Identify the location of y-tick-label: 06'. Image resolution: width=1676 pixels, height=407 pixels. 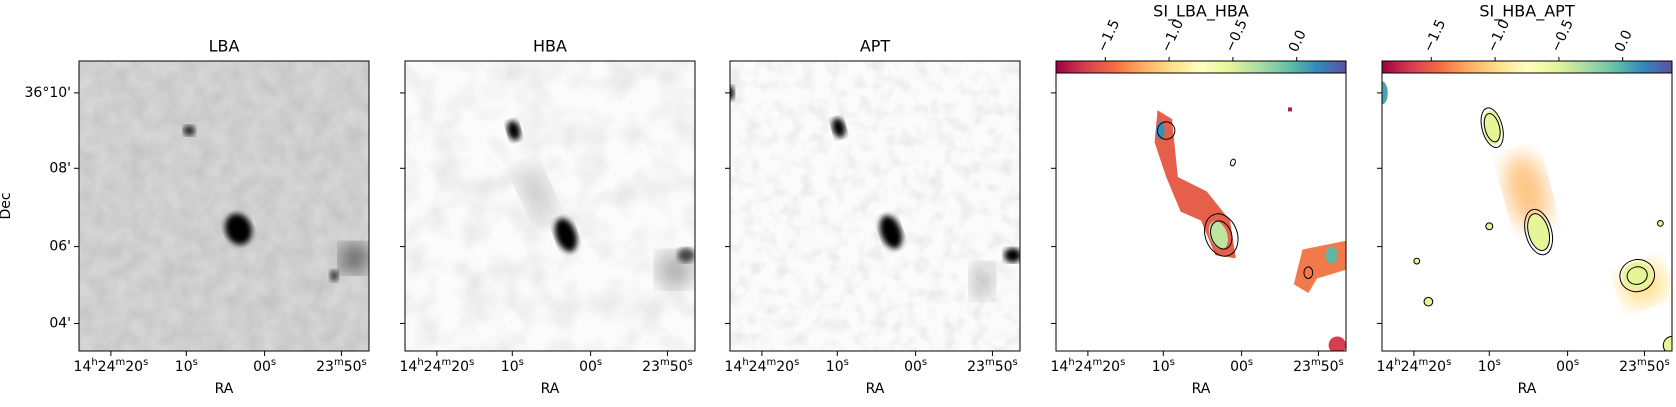
(60, 247).